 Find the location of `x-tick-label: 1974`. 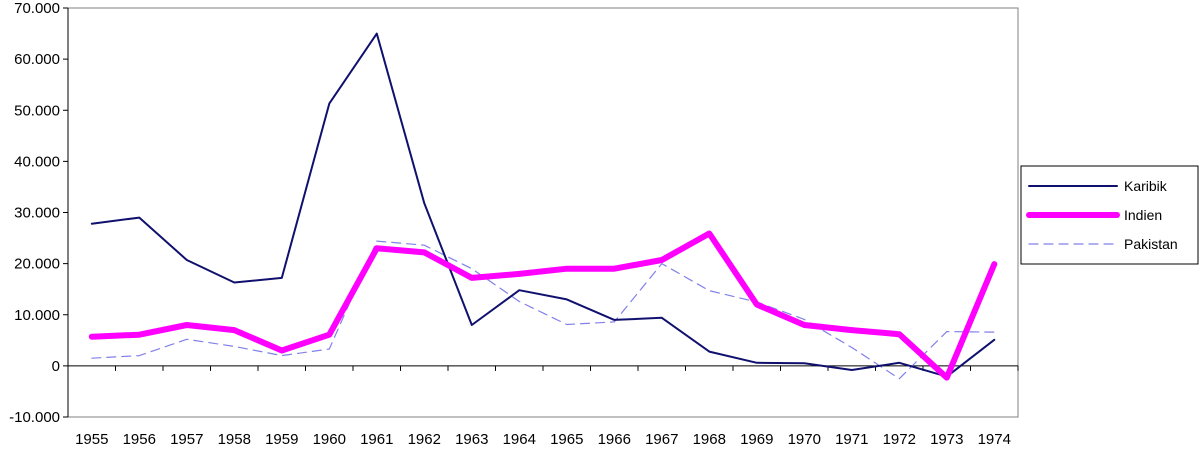

x-tick-label: 1974 is located at coordinates (994, 439).